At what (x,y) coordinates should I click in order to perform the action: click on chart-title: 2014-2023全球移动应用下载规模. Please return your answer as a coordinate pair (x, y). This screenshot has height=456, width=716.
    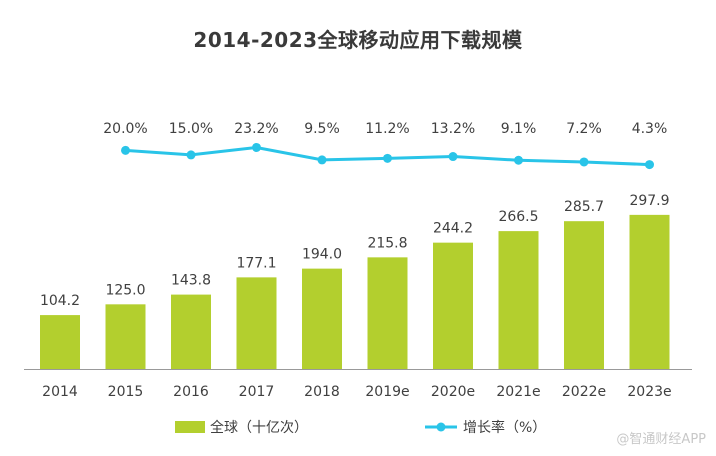
    Looking at the image, I should click on (358, 40).